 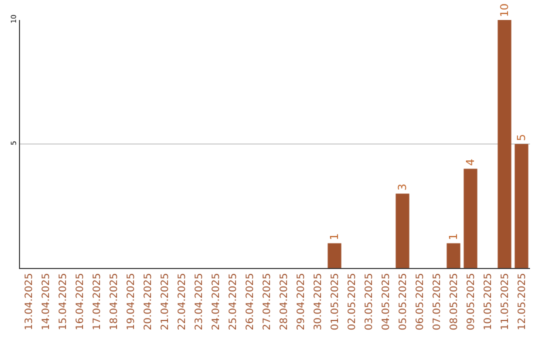 What do you see at coordinates (488, 301) in the screenshot?
I see `x-tick-label: 10.05.2025` at bounding box center [488, 301].